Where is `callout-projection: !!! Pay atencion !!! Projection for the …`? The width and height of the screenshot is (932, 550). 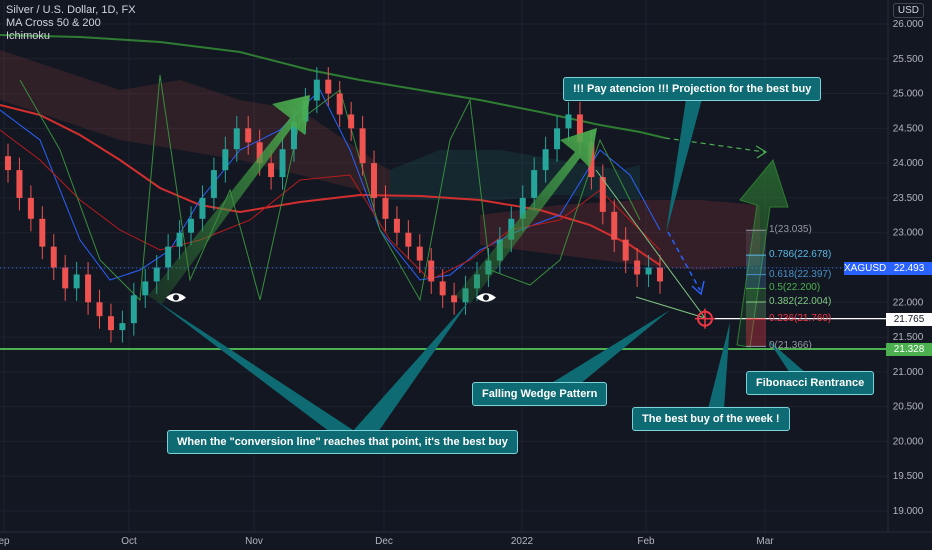
callout-projection: !!! Pay atencion !!! Projection for the … is located at coordinates (692, 89).